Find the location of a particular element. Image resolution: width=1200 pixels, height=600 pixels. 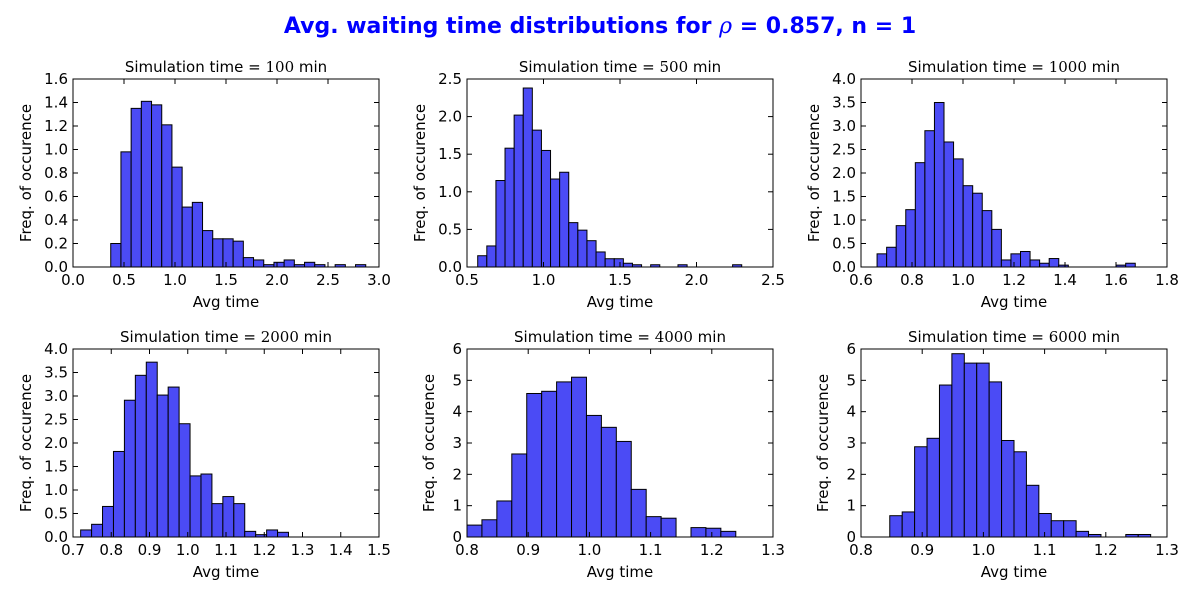

x-tick-label: 2.5 is located at coordinates (773, 280).